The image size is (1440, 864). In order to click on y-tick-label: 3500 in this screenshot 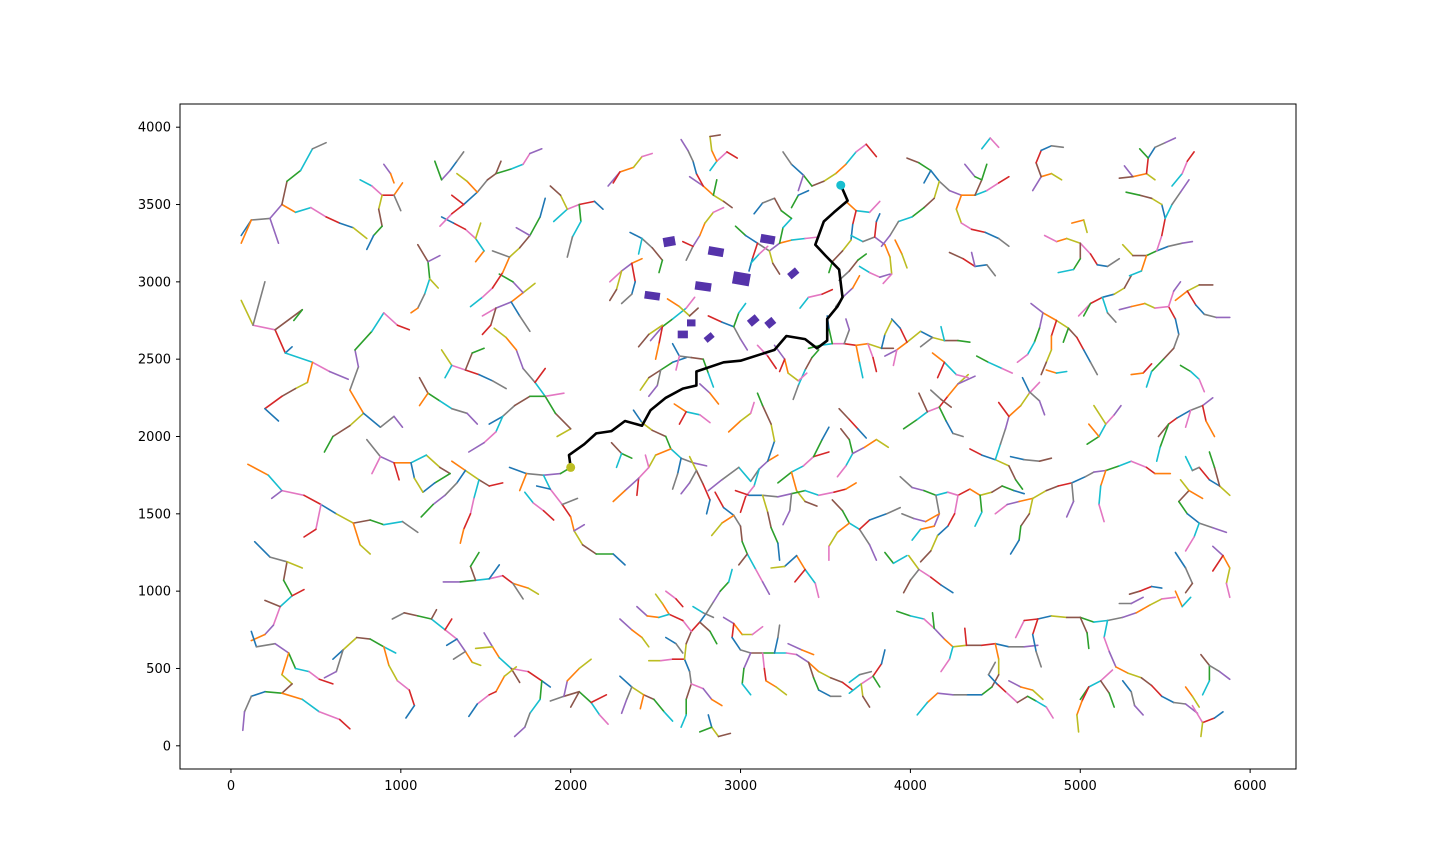, I will do `click(154, 205)`.